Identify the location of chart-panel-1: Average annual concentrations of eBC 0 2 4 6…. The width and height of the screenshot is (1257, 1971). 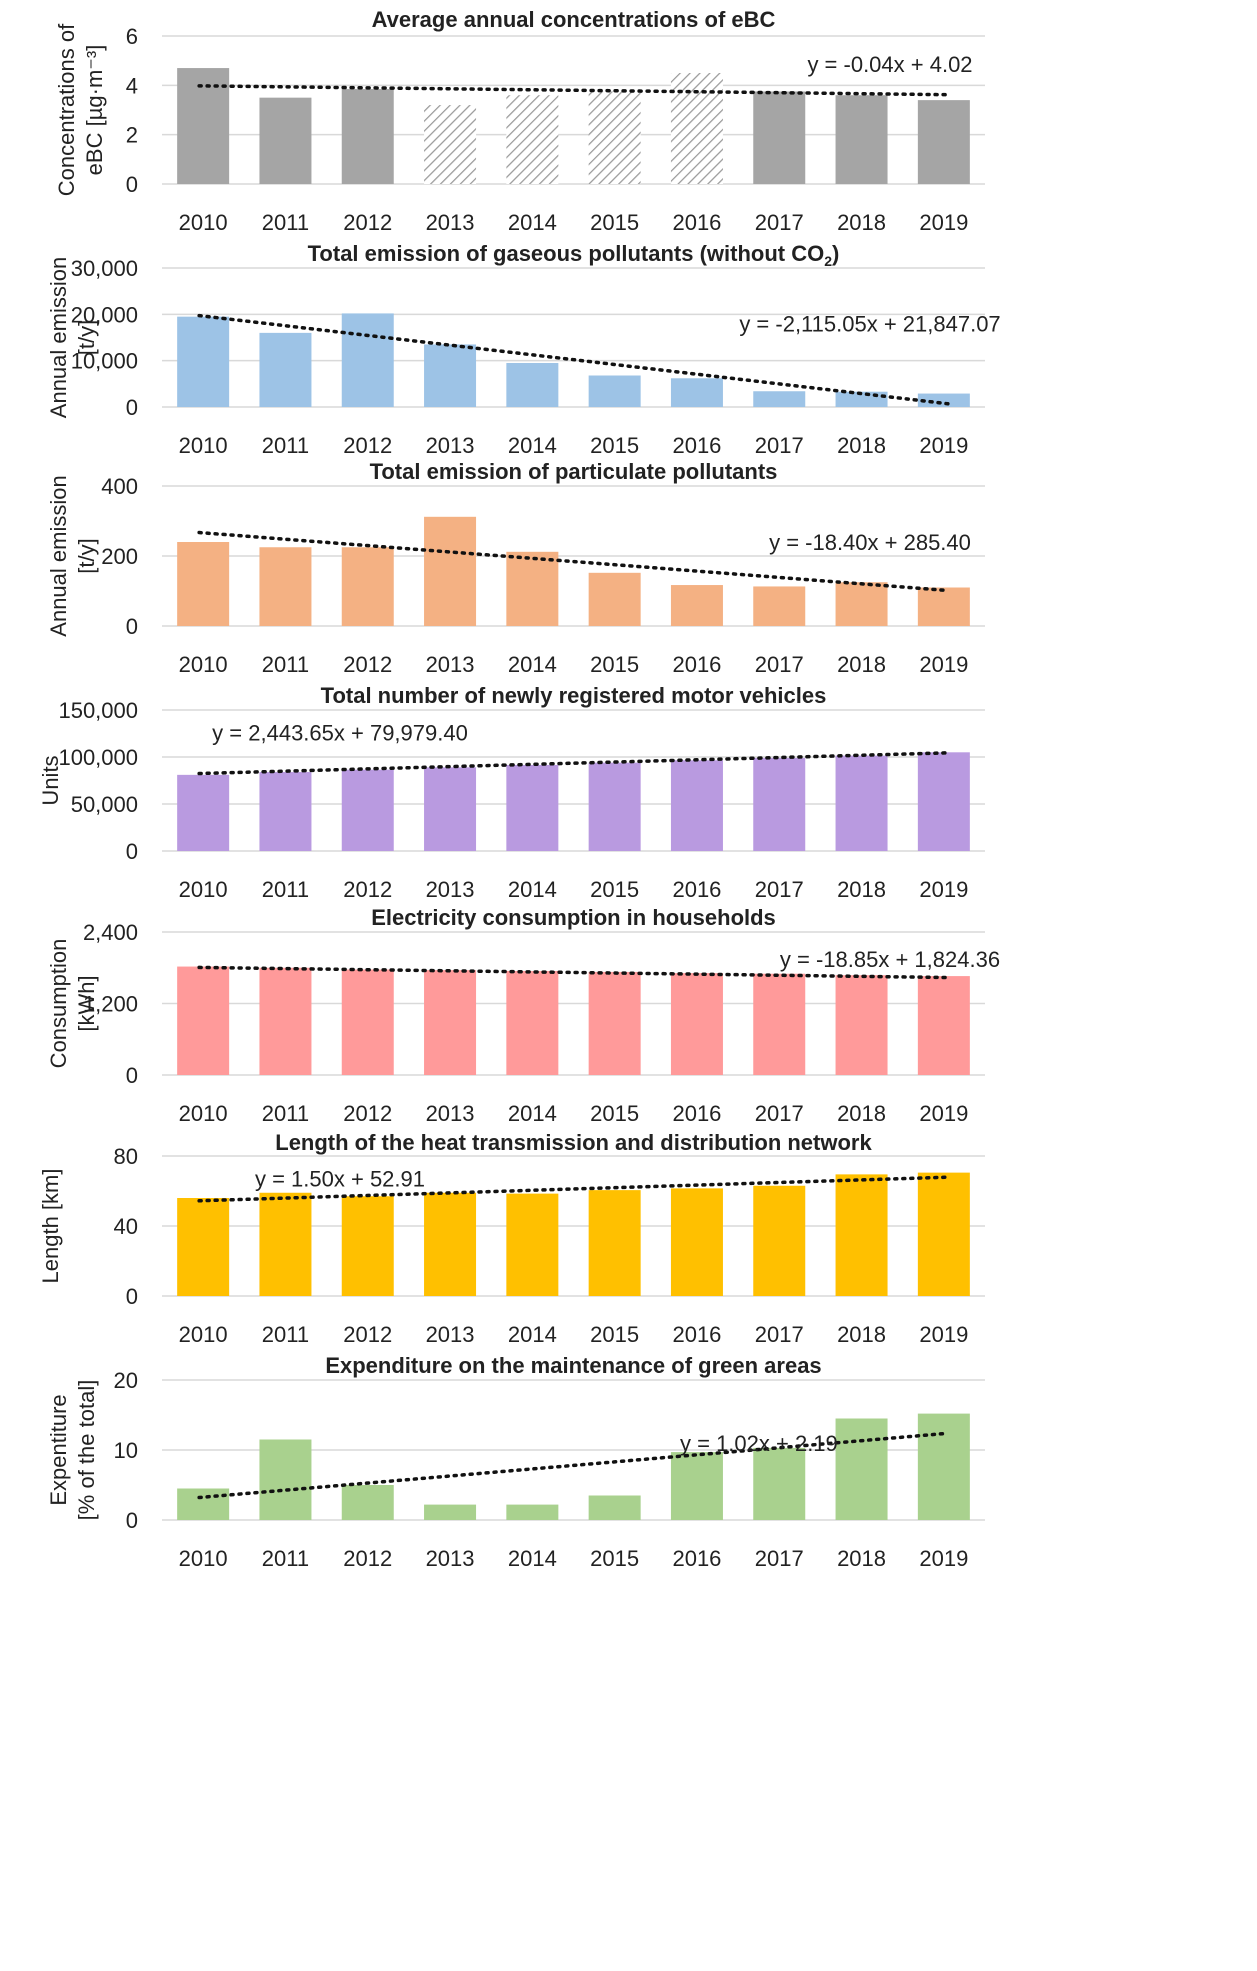
(519, 121).